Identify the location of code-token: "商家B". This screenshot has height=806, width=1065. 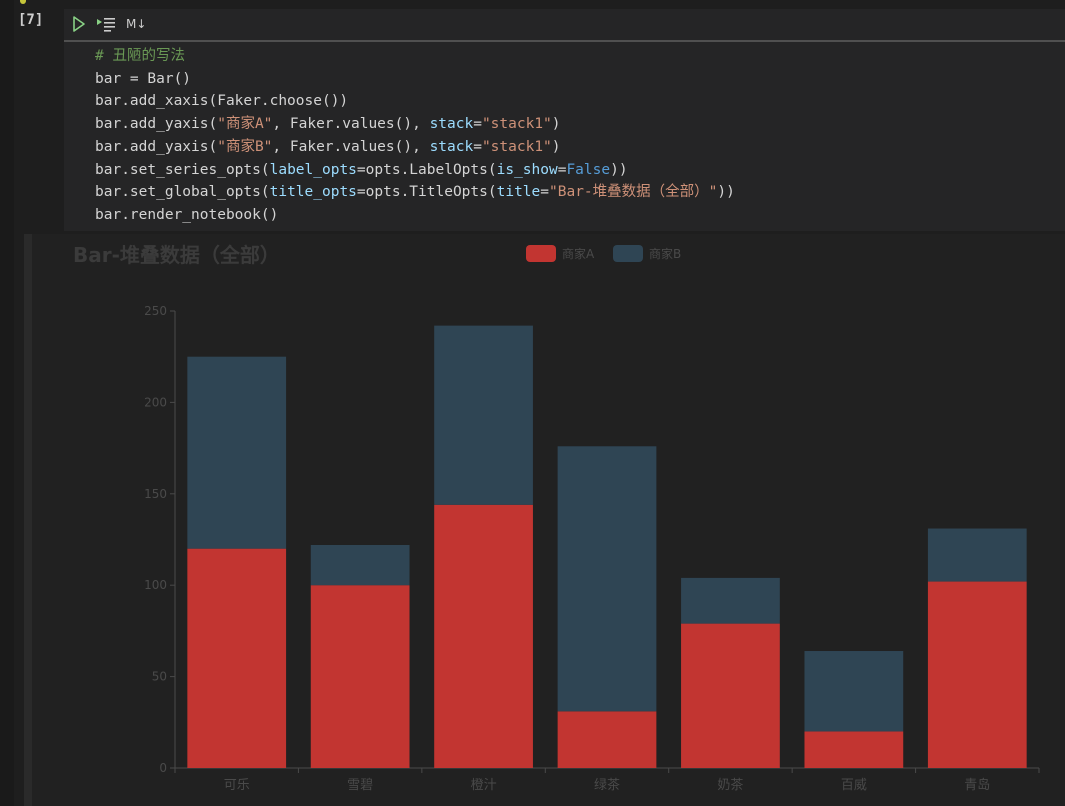
(245, 146).